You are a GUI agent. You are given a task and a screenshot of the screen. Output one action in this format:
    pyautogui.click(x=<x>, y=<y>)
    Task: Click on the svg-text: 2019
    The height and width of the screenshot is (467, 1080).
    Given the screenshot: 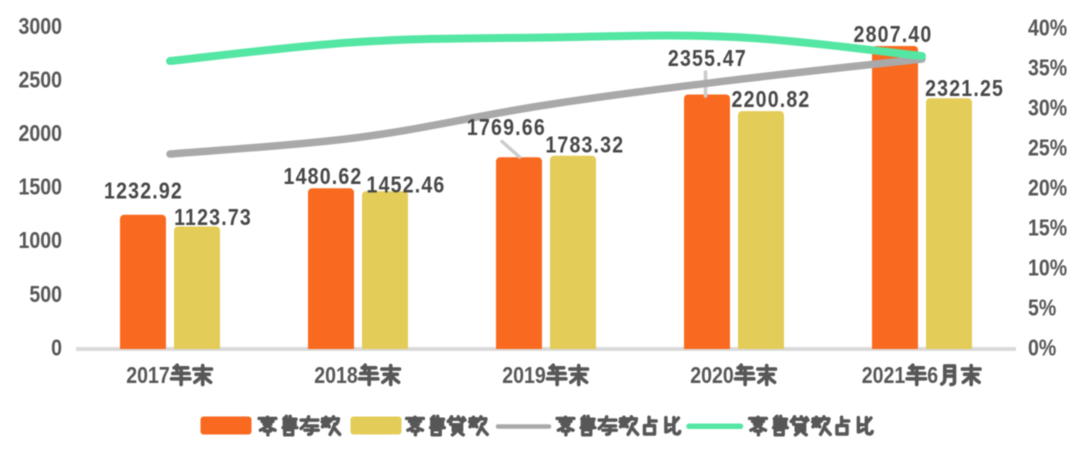 What is the action you would take?
    pyautogui.click(x=524, y=376)
    